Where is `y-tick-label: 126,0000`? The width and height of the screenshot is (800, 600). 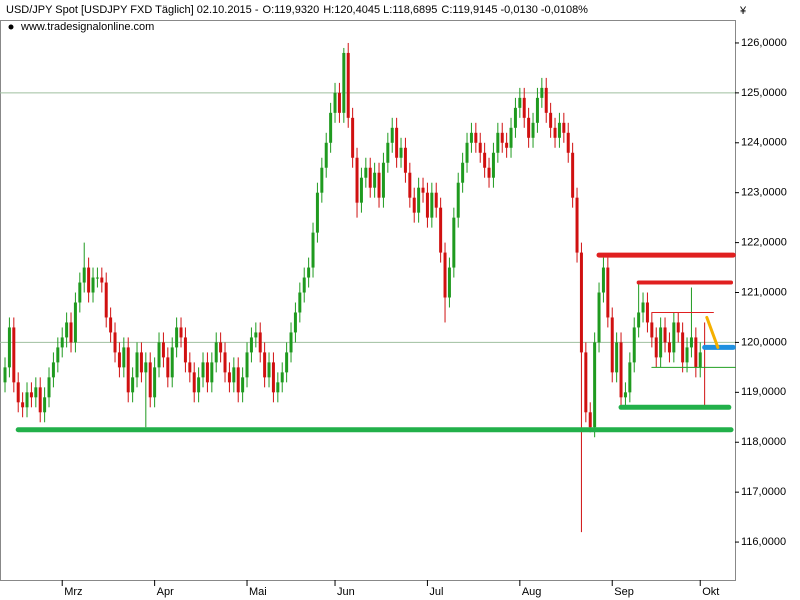 y-tick-label: 126,0000 is located at coordinates (764, 43).